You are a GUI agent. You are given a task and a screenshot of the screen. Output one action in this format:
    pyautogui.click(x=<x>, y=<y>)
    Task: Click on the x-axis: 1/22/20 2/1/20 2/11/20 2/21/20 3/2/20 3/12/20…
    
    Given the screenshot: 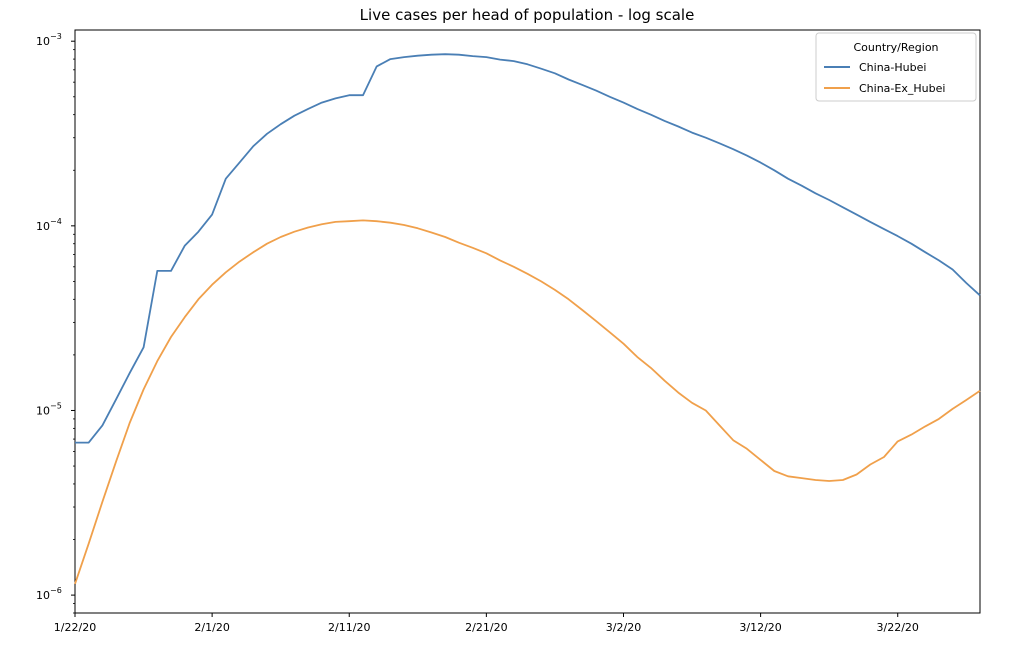 What is the action you would take?
    pyautogui.click(x=486, y=623)
    